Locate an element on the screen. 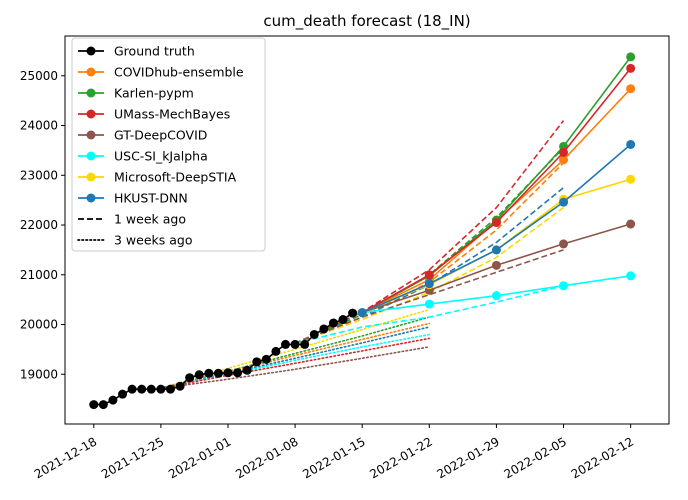  ground-truth-series is located at coordinates (223, 359).